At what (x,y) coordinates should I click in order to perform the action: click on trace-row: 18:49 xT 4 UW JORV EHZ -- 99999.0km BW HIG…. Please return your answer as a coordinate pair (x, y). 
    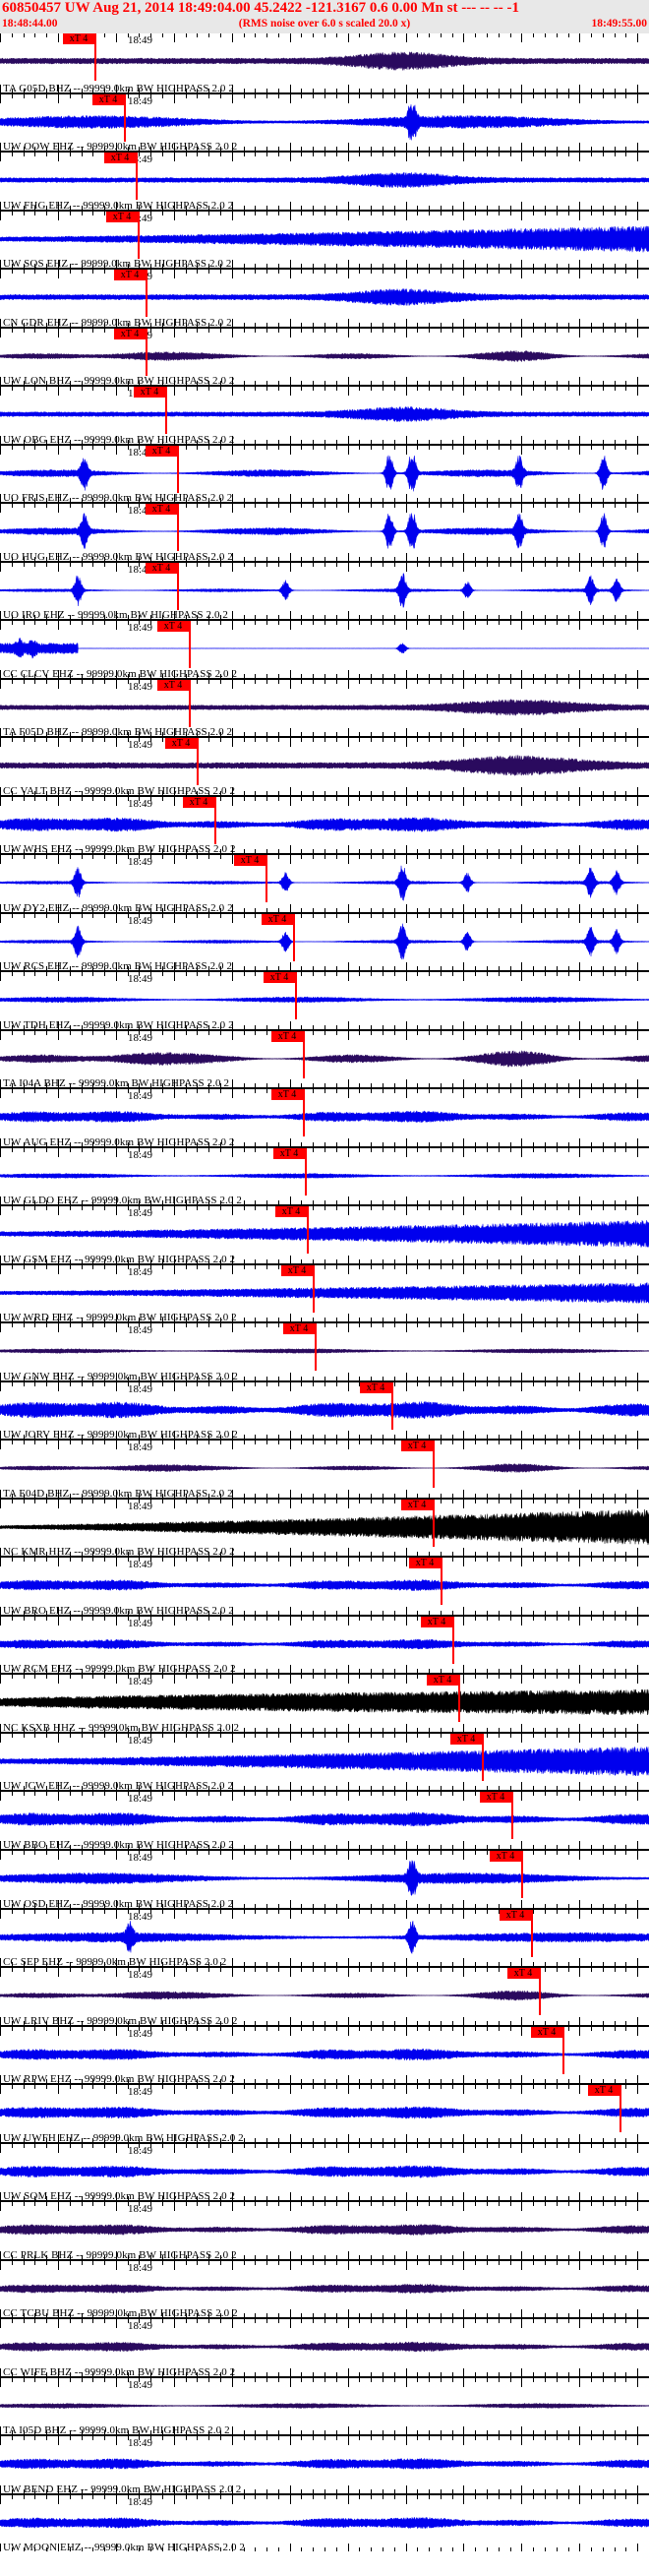
    Looking at the image, I should click on (324, 1410).